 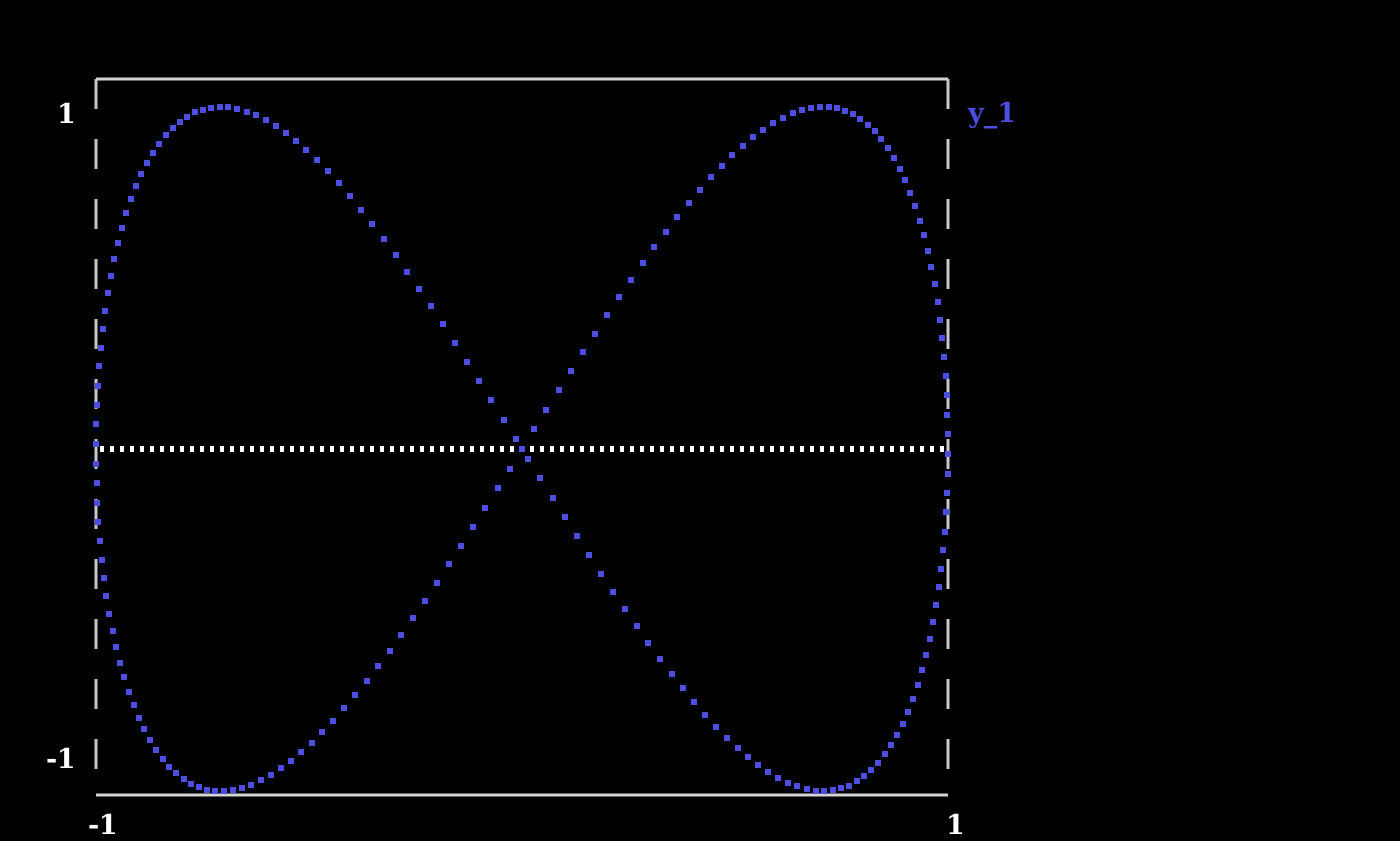 I want to click on y-axis-tick-label-bottom: -1, so click(x=61, y=759).